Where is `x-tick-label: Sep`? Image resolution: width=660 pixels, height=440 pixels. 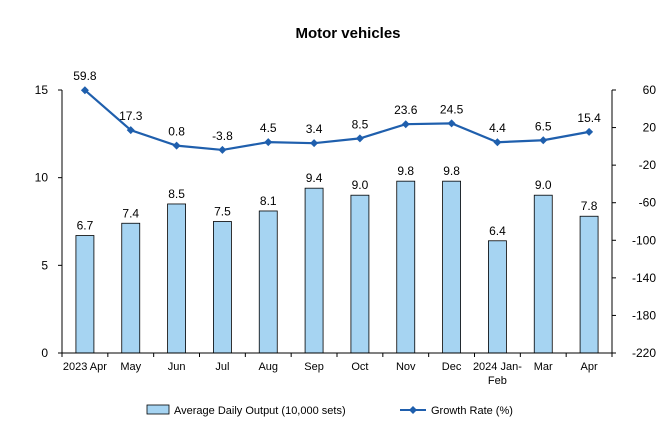 x-tick-label: Sep is located at coordinates (314, 367).